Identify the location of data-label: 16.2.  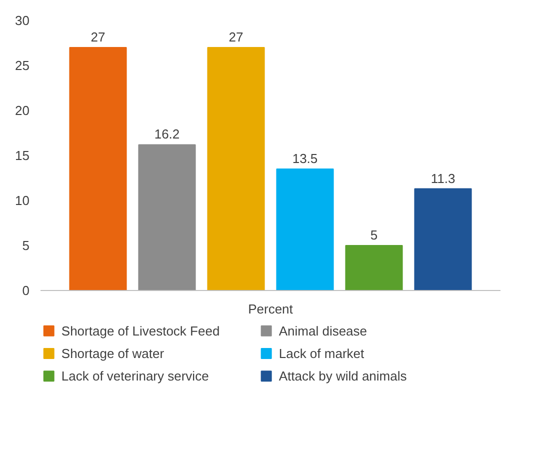
(167, 134).